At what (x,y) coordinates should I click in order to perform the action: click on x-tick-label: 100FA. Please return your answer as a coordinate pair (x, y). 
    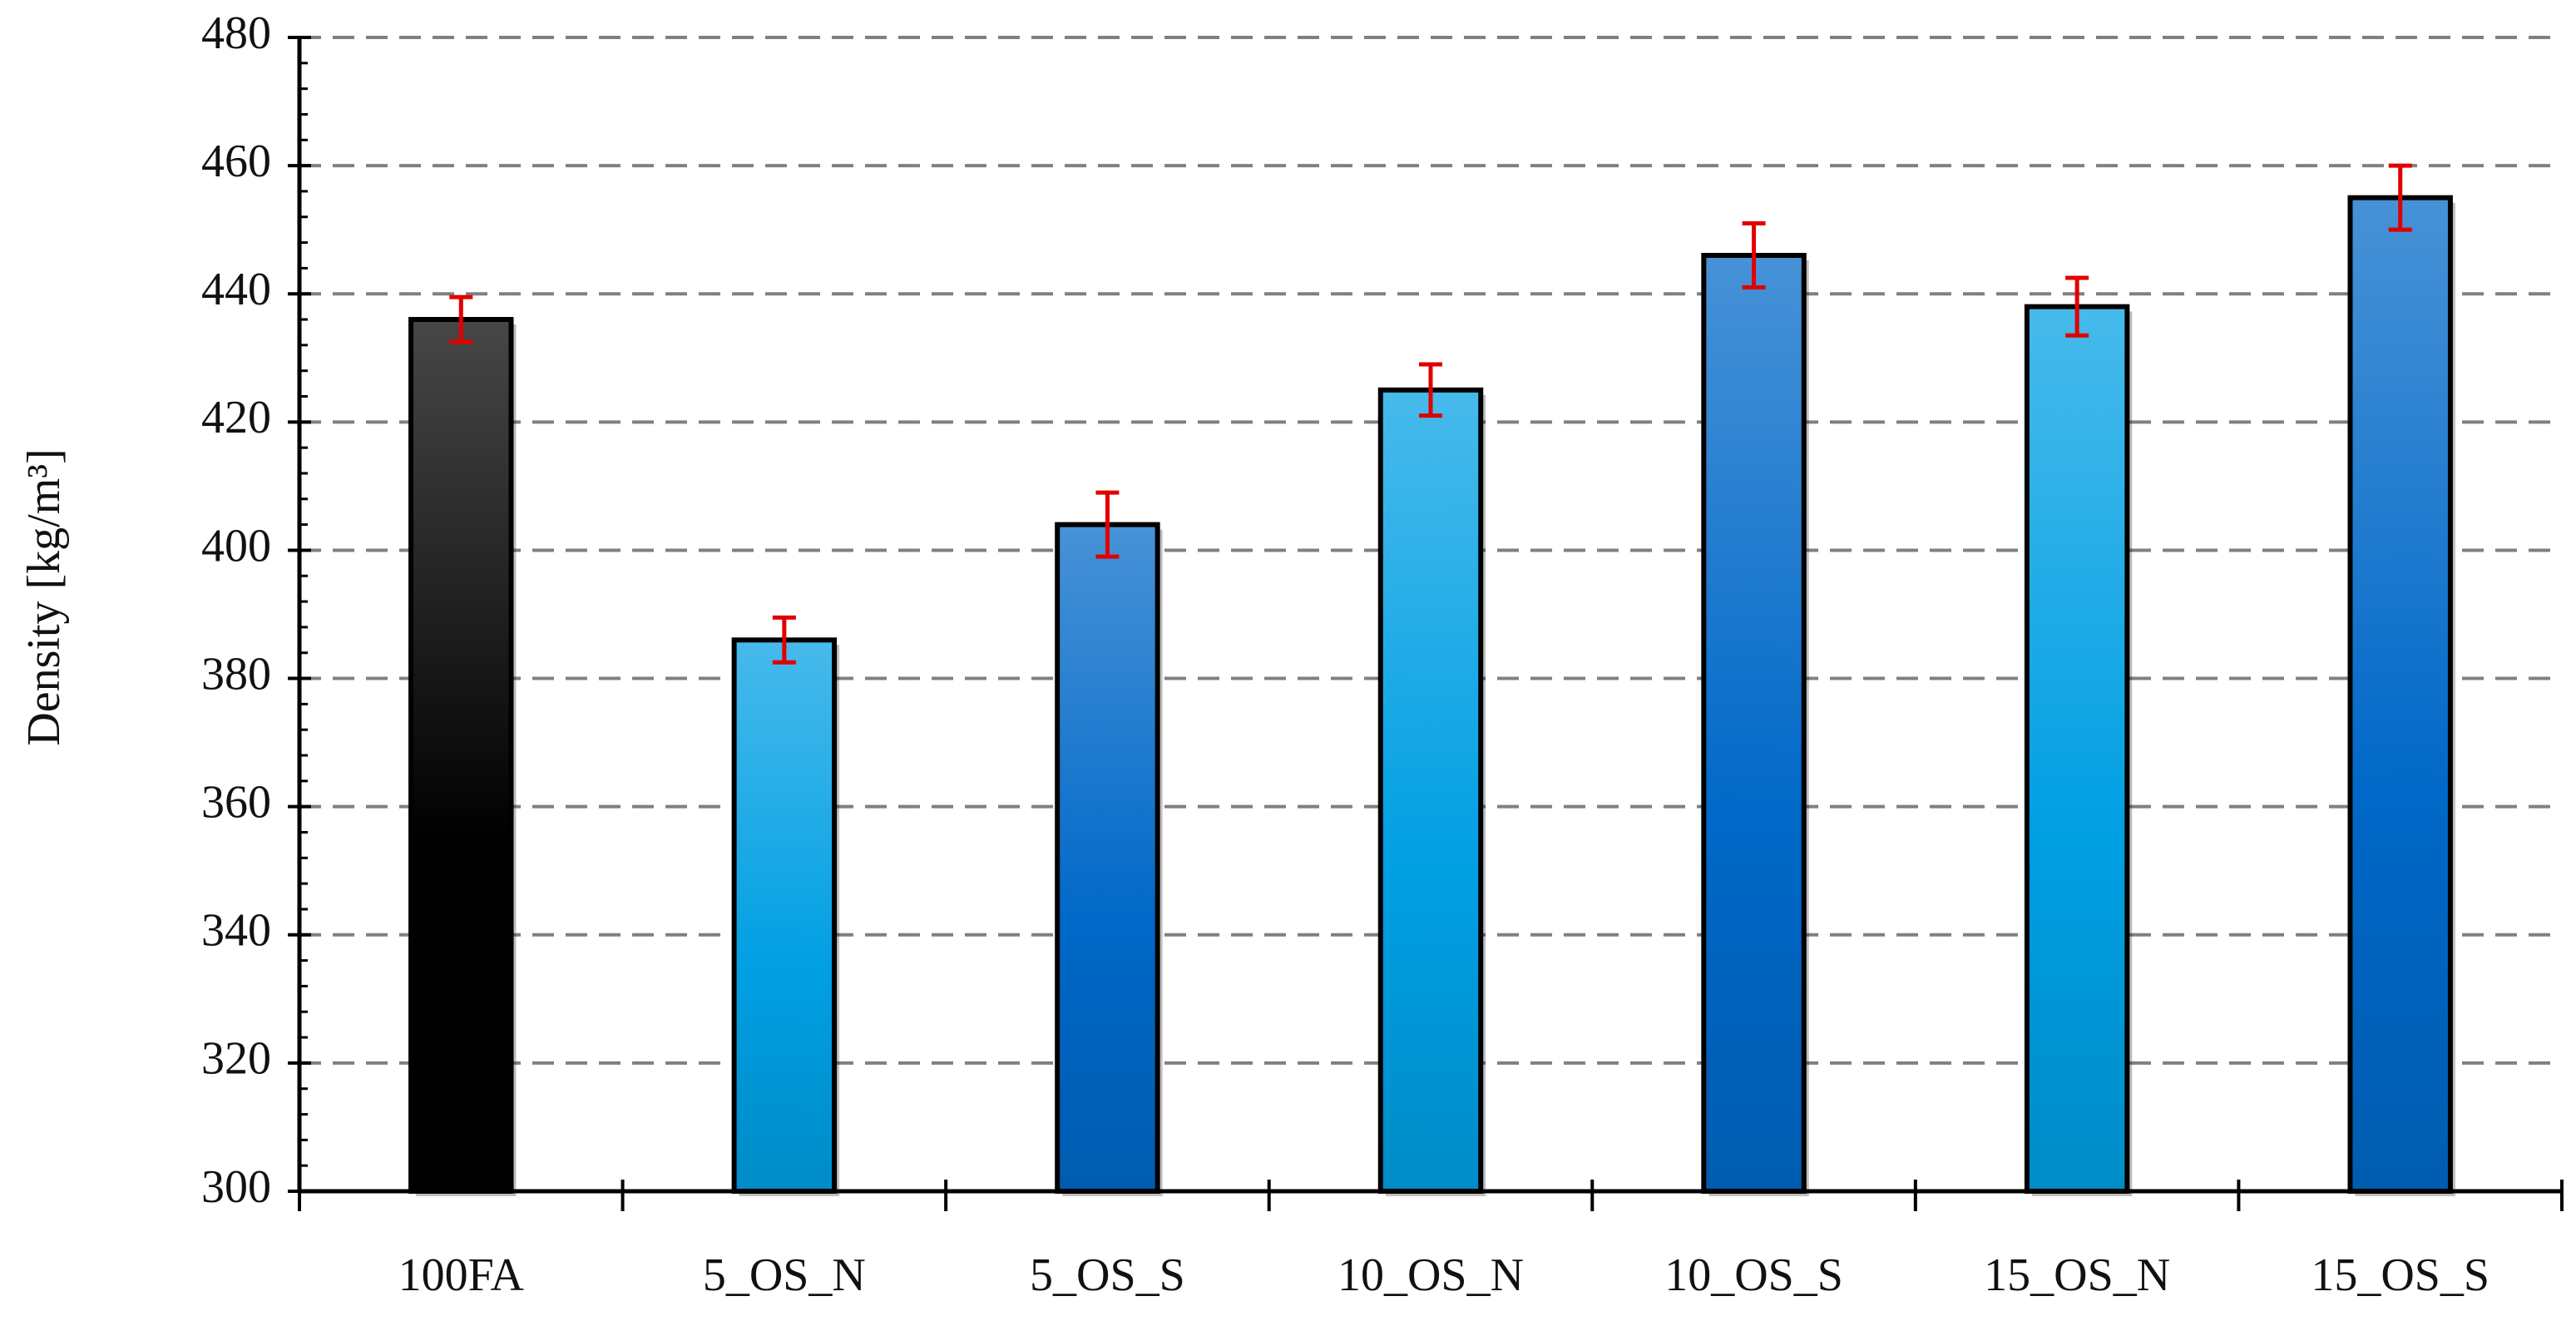
    Looking at the image, I should click on (461, 1275).